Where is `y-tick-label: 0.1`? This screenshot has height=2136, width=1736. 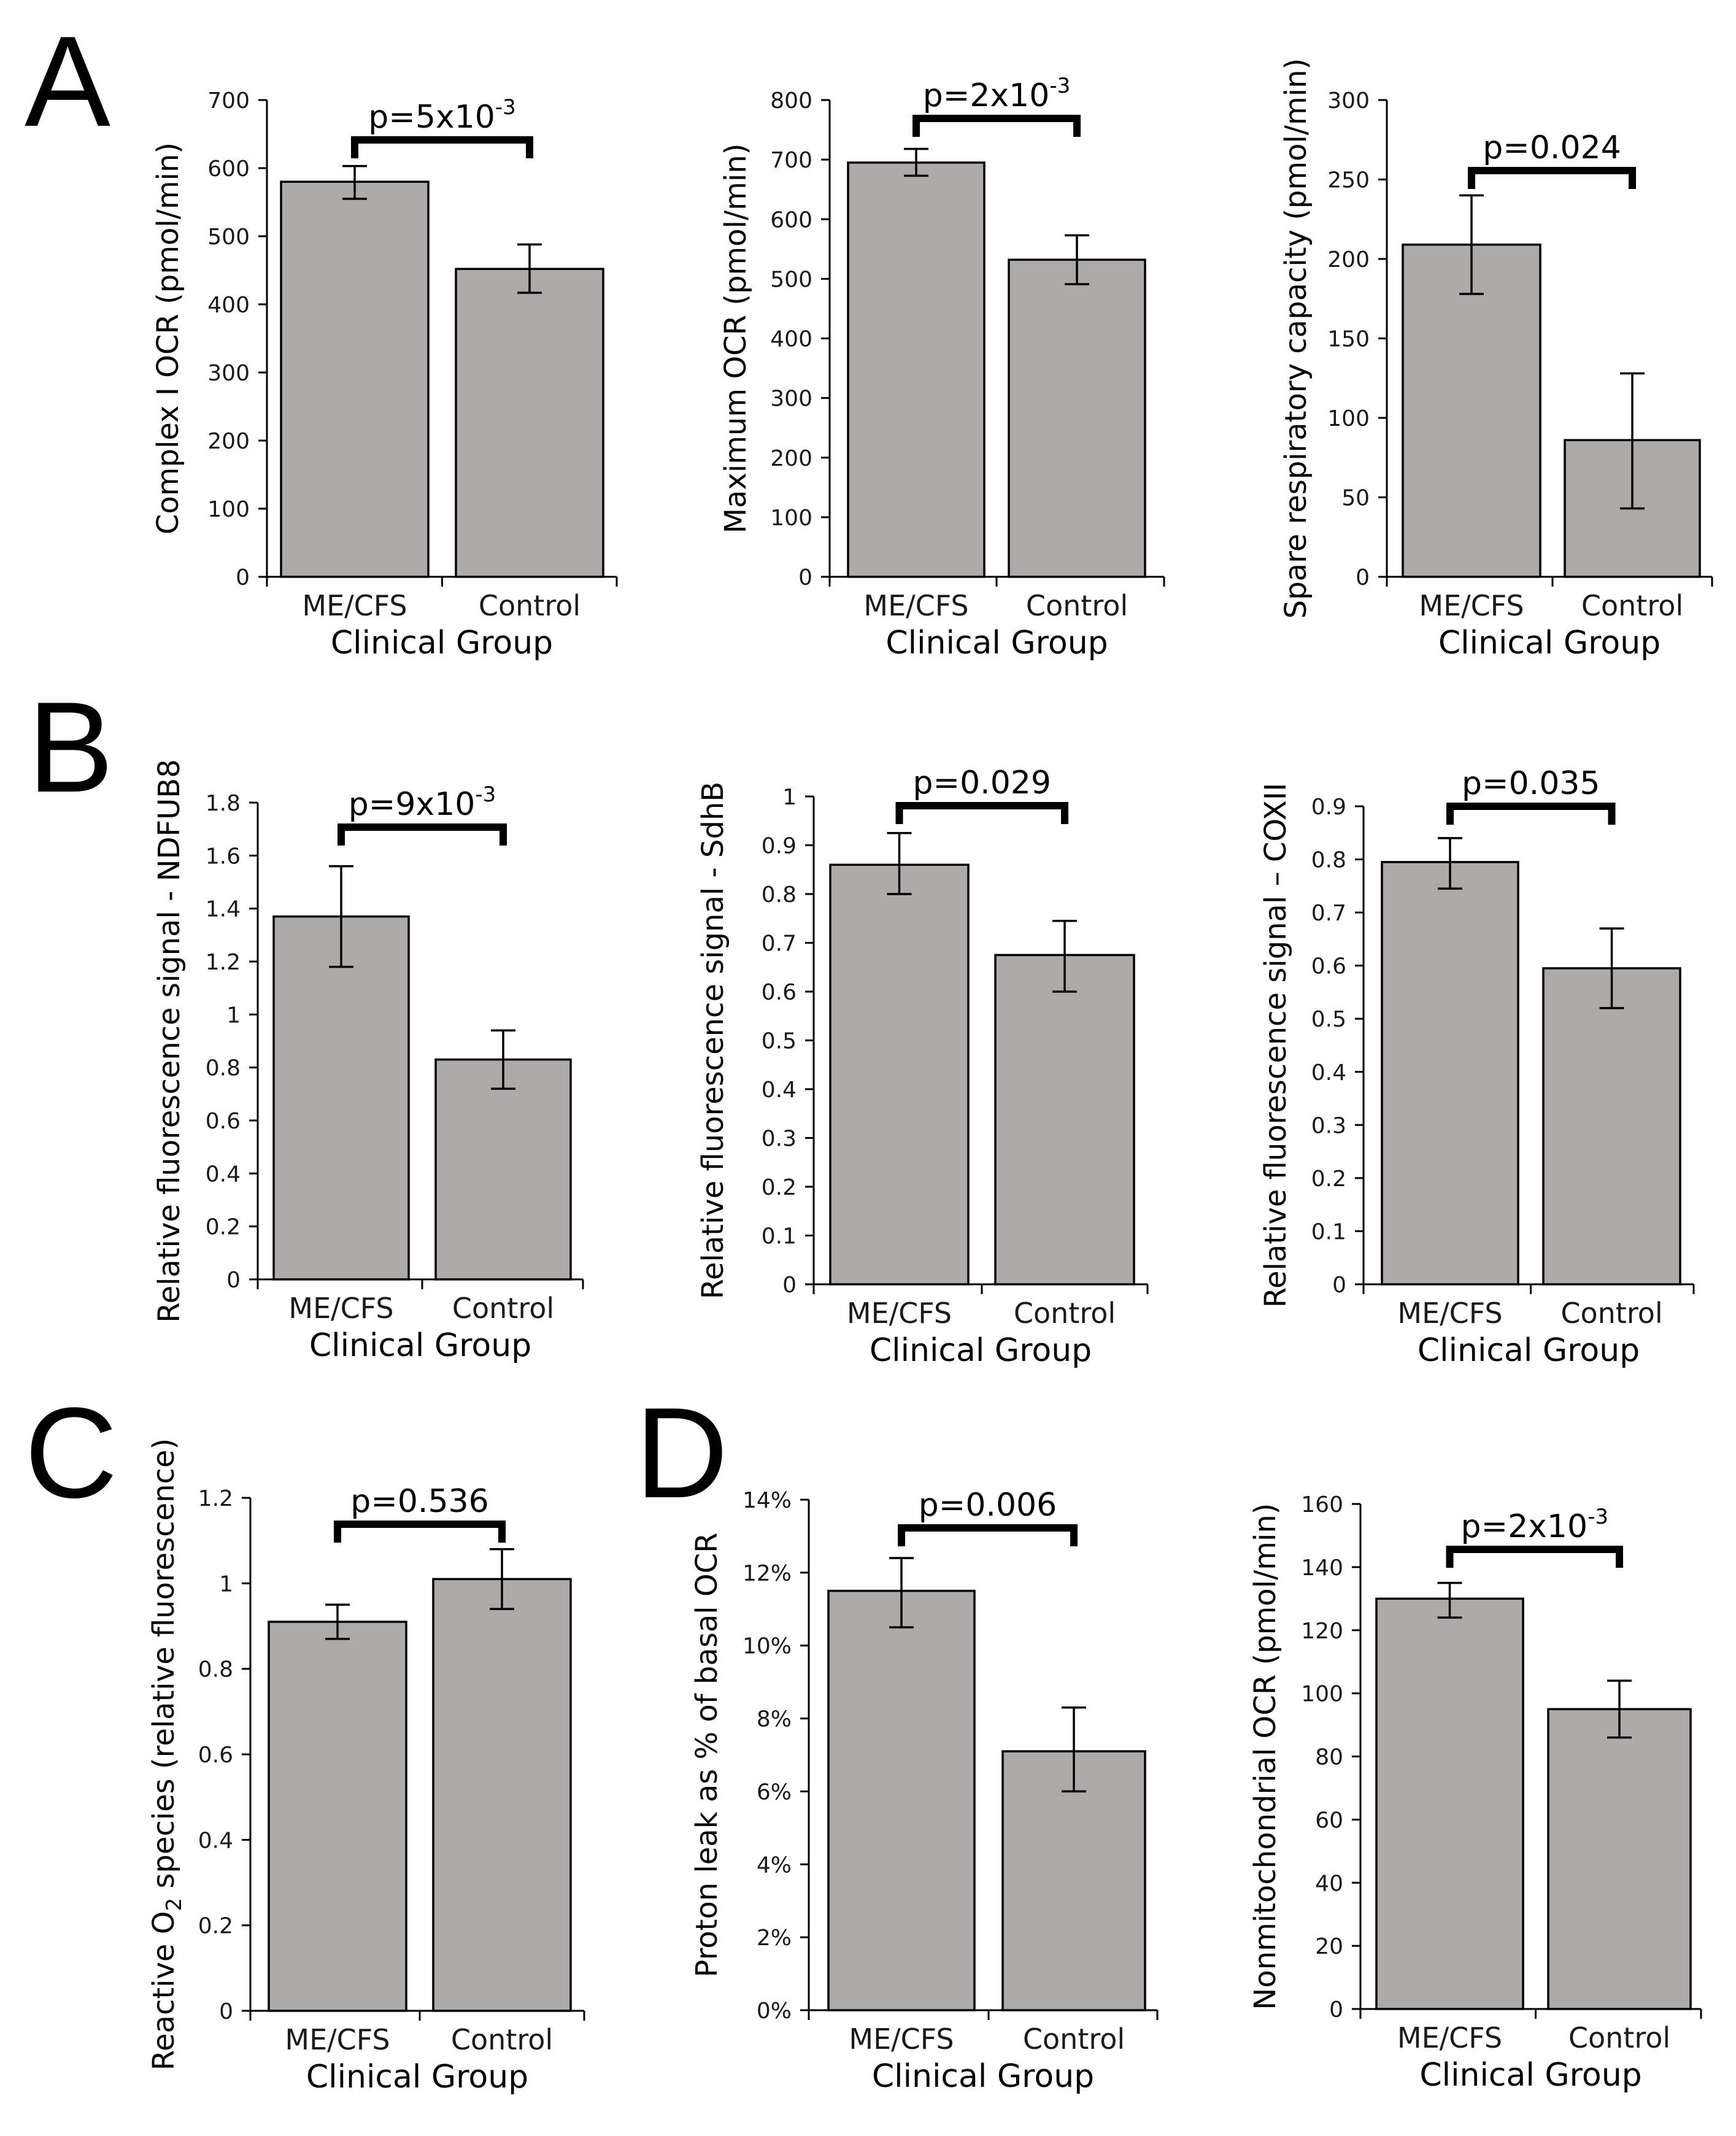
y-tick-label: 0.1 is located at coordinates (1328, 1231).